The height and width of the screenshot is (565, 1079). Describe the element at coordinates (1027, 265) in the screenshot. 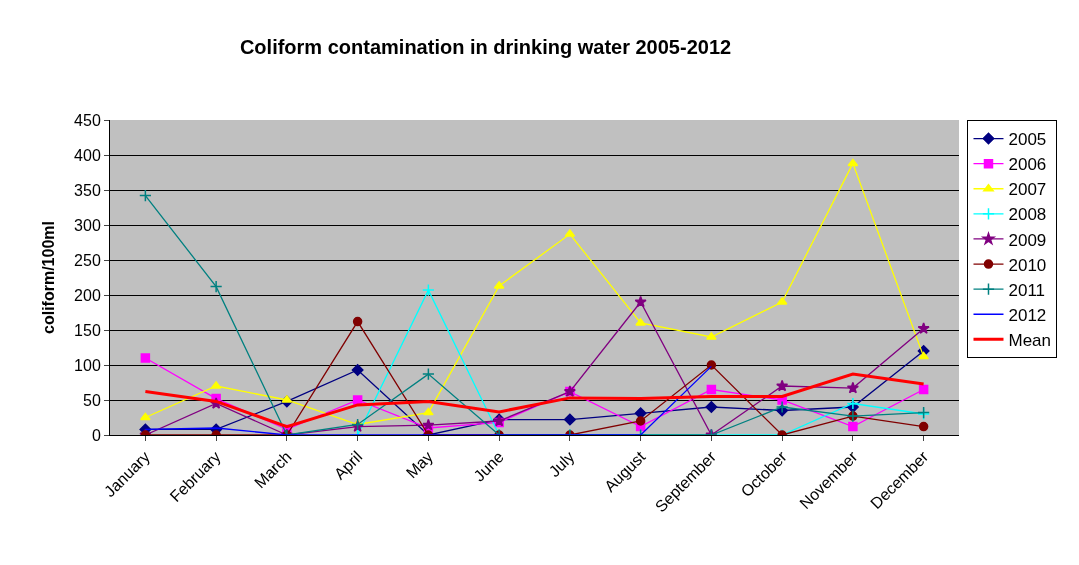

I see `legend-label: 2010` at that location.